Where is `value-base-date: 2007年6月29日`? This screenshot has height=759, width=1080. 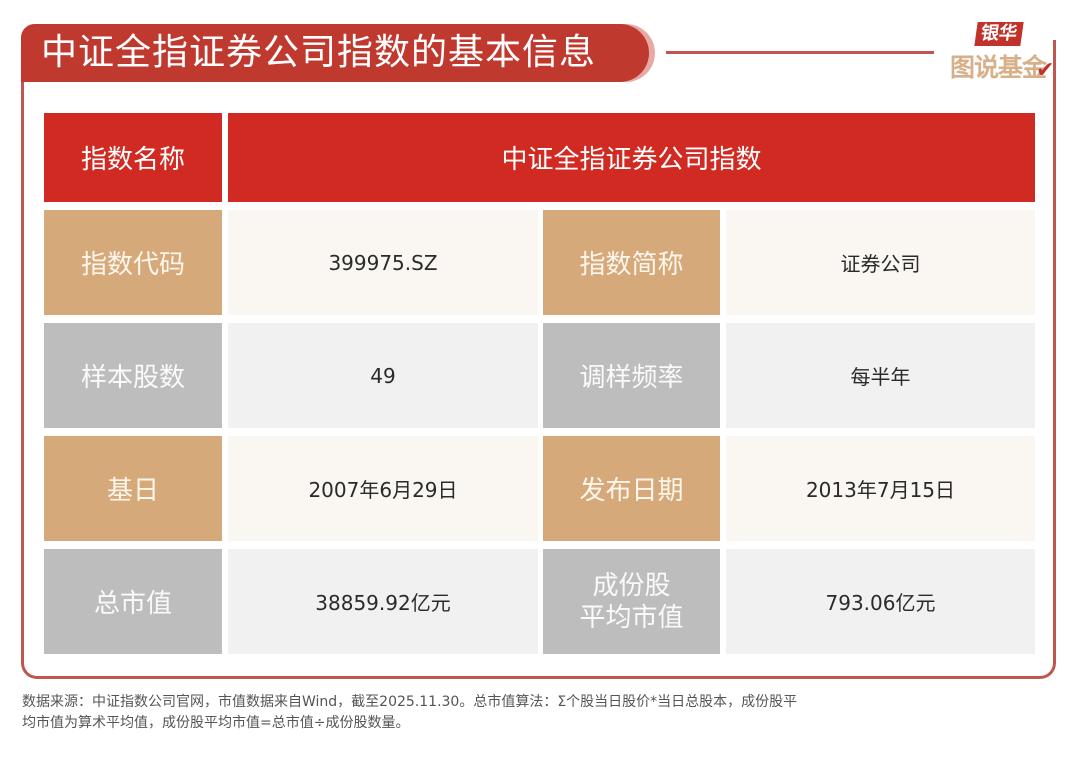
value-base-date: 2007年6月29日 is located at coordinates (383, 488).